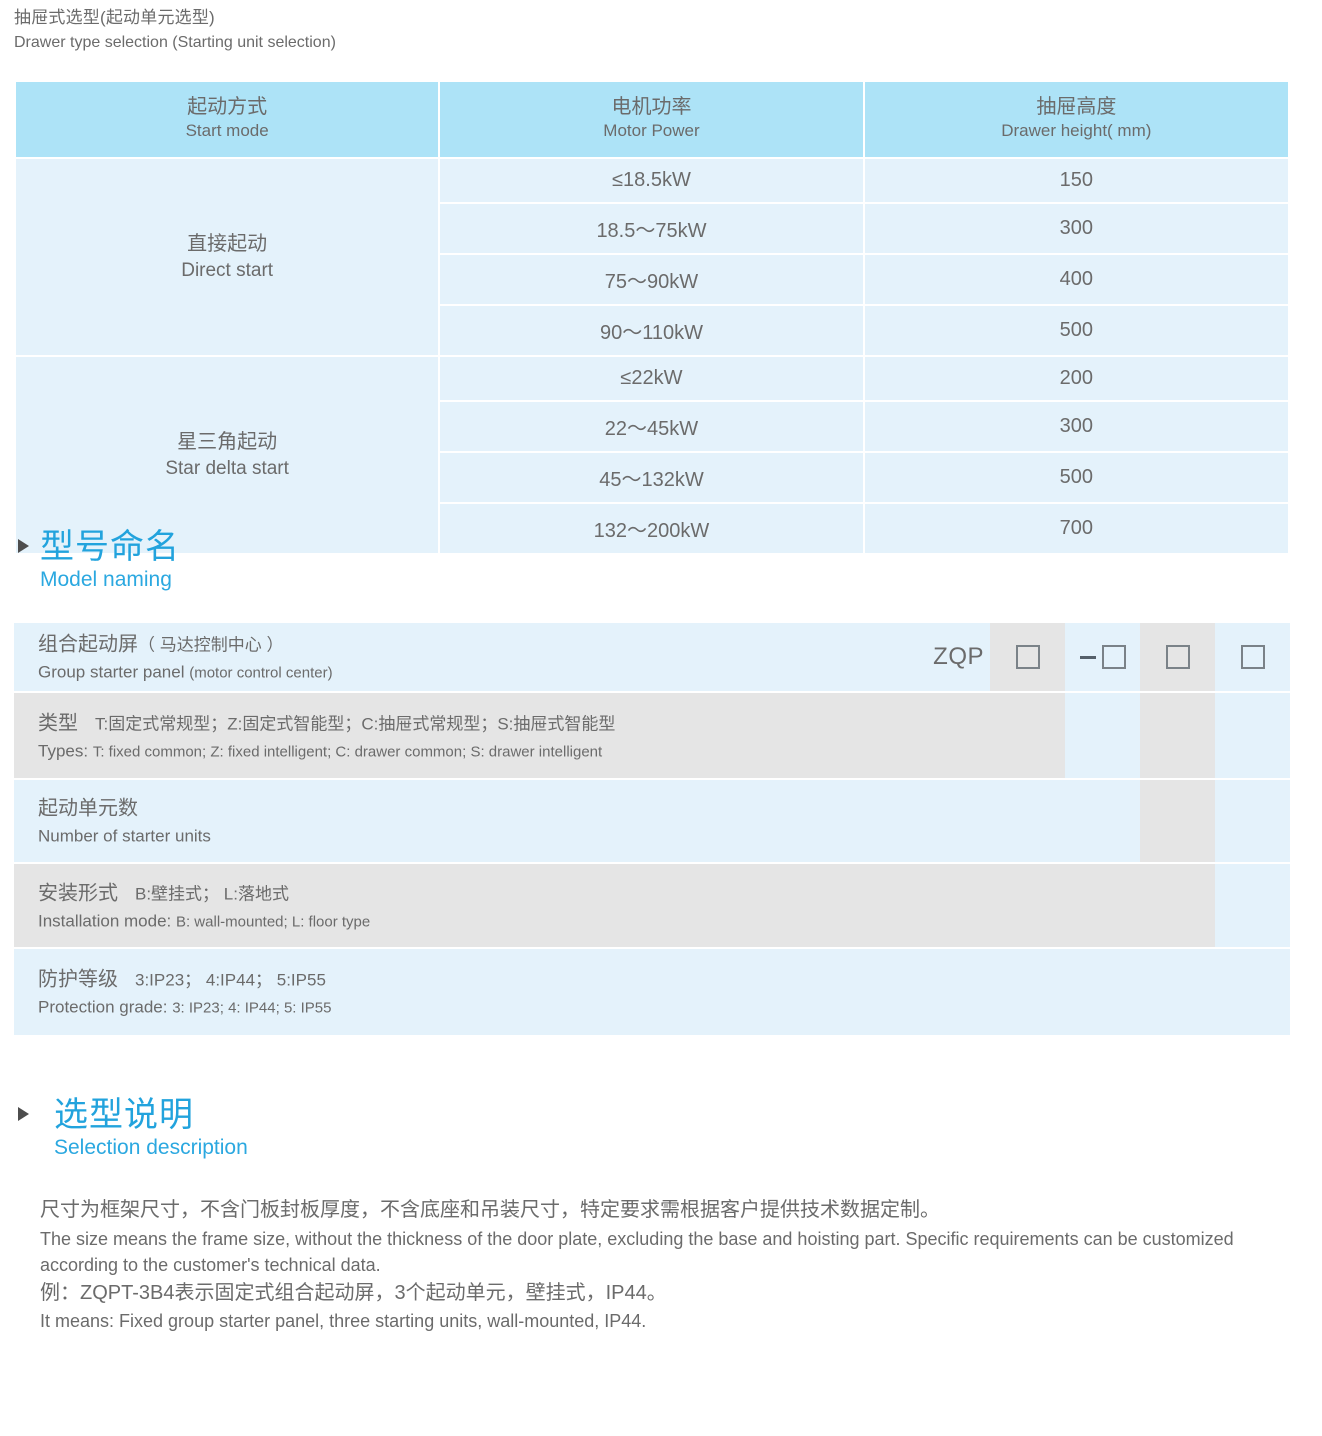 The width and height of the screenshot is (1322, 1436). I want to click on table-row: 直接起动 Direct start ≤18.5kW 150, so click(652, 256).